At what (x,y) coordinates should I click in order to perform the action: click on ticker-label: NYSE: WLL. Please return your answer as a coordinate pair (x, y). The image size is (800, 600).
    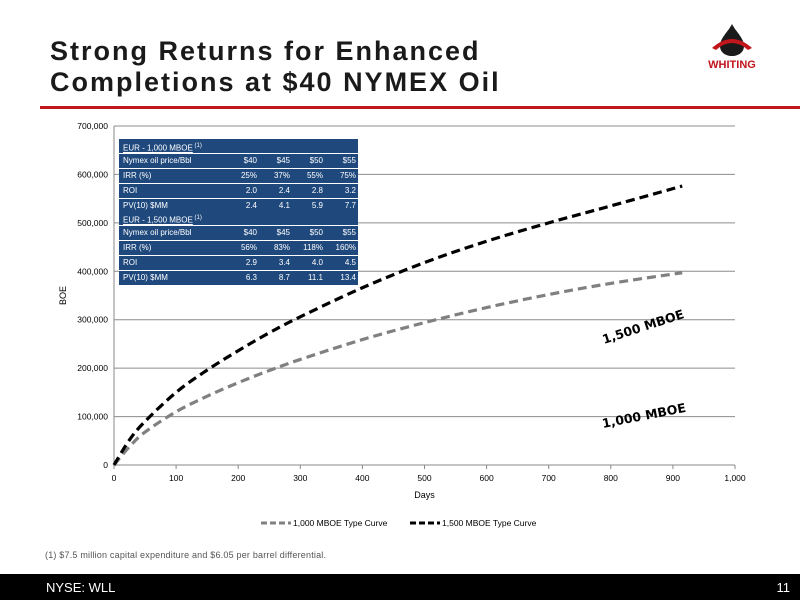
    Looking at the image, I should click on (81, 587).